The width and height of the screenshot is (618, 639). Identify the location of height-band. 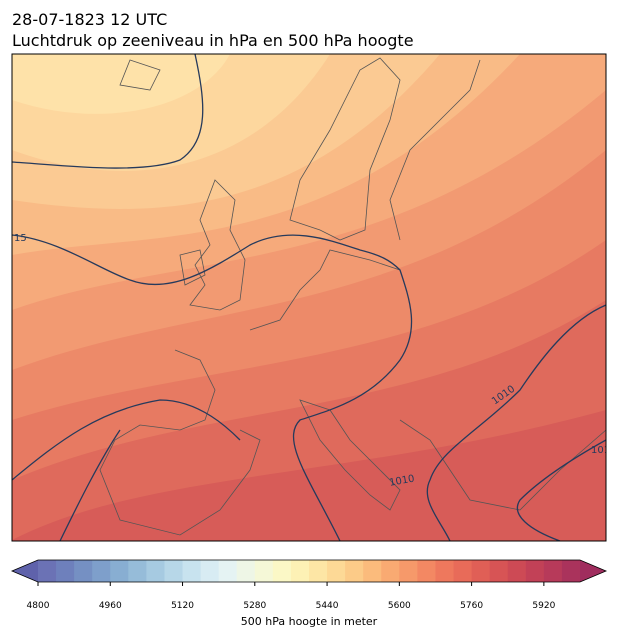
(121, 84).